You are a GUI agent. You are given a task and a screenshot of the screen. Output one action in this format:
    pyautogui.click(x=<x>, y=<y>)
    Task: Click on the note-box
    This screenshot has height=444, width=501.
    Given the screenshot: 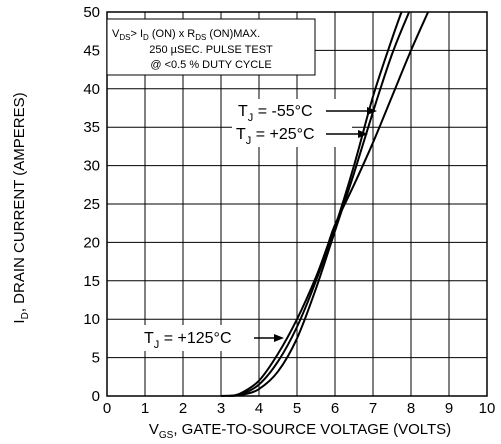 What is the action you would take?
    pyautogui.click(x=211, y=47)
    